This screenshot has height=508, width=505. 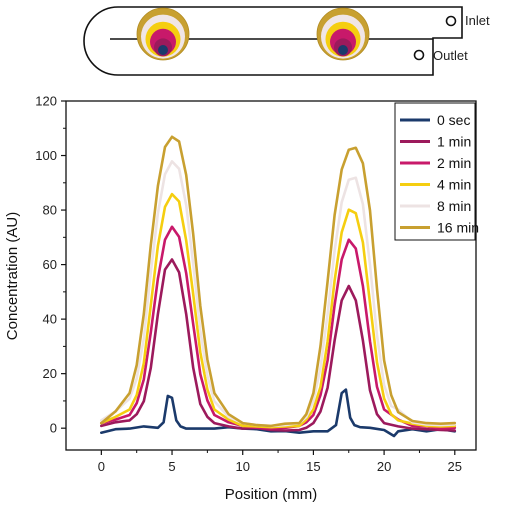 I want to click on y-tick-label: 120, so click(x=46, y=101).